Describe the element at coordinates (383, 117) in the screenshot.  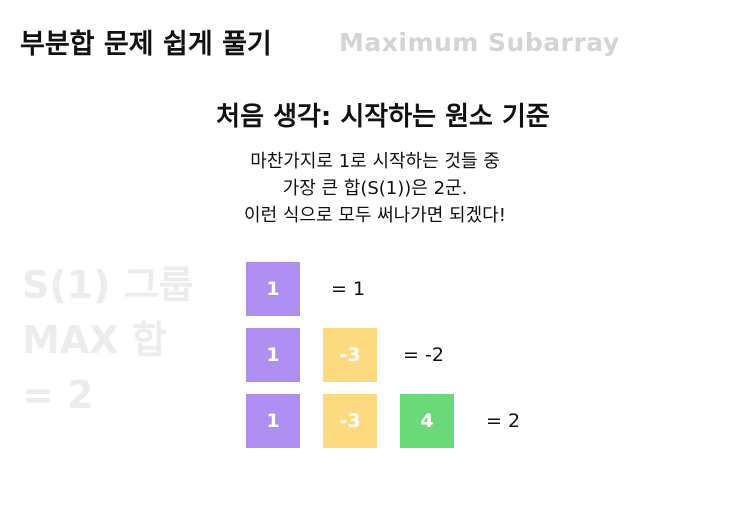
I see `section-heading: 처음 생각: 시작하는 원소 기준` at that location.